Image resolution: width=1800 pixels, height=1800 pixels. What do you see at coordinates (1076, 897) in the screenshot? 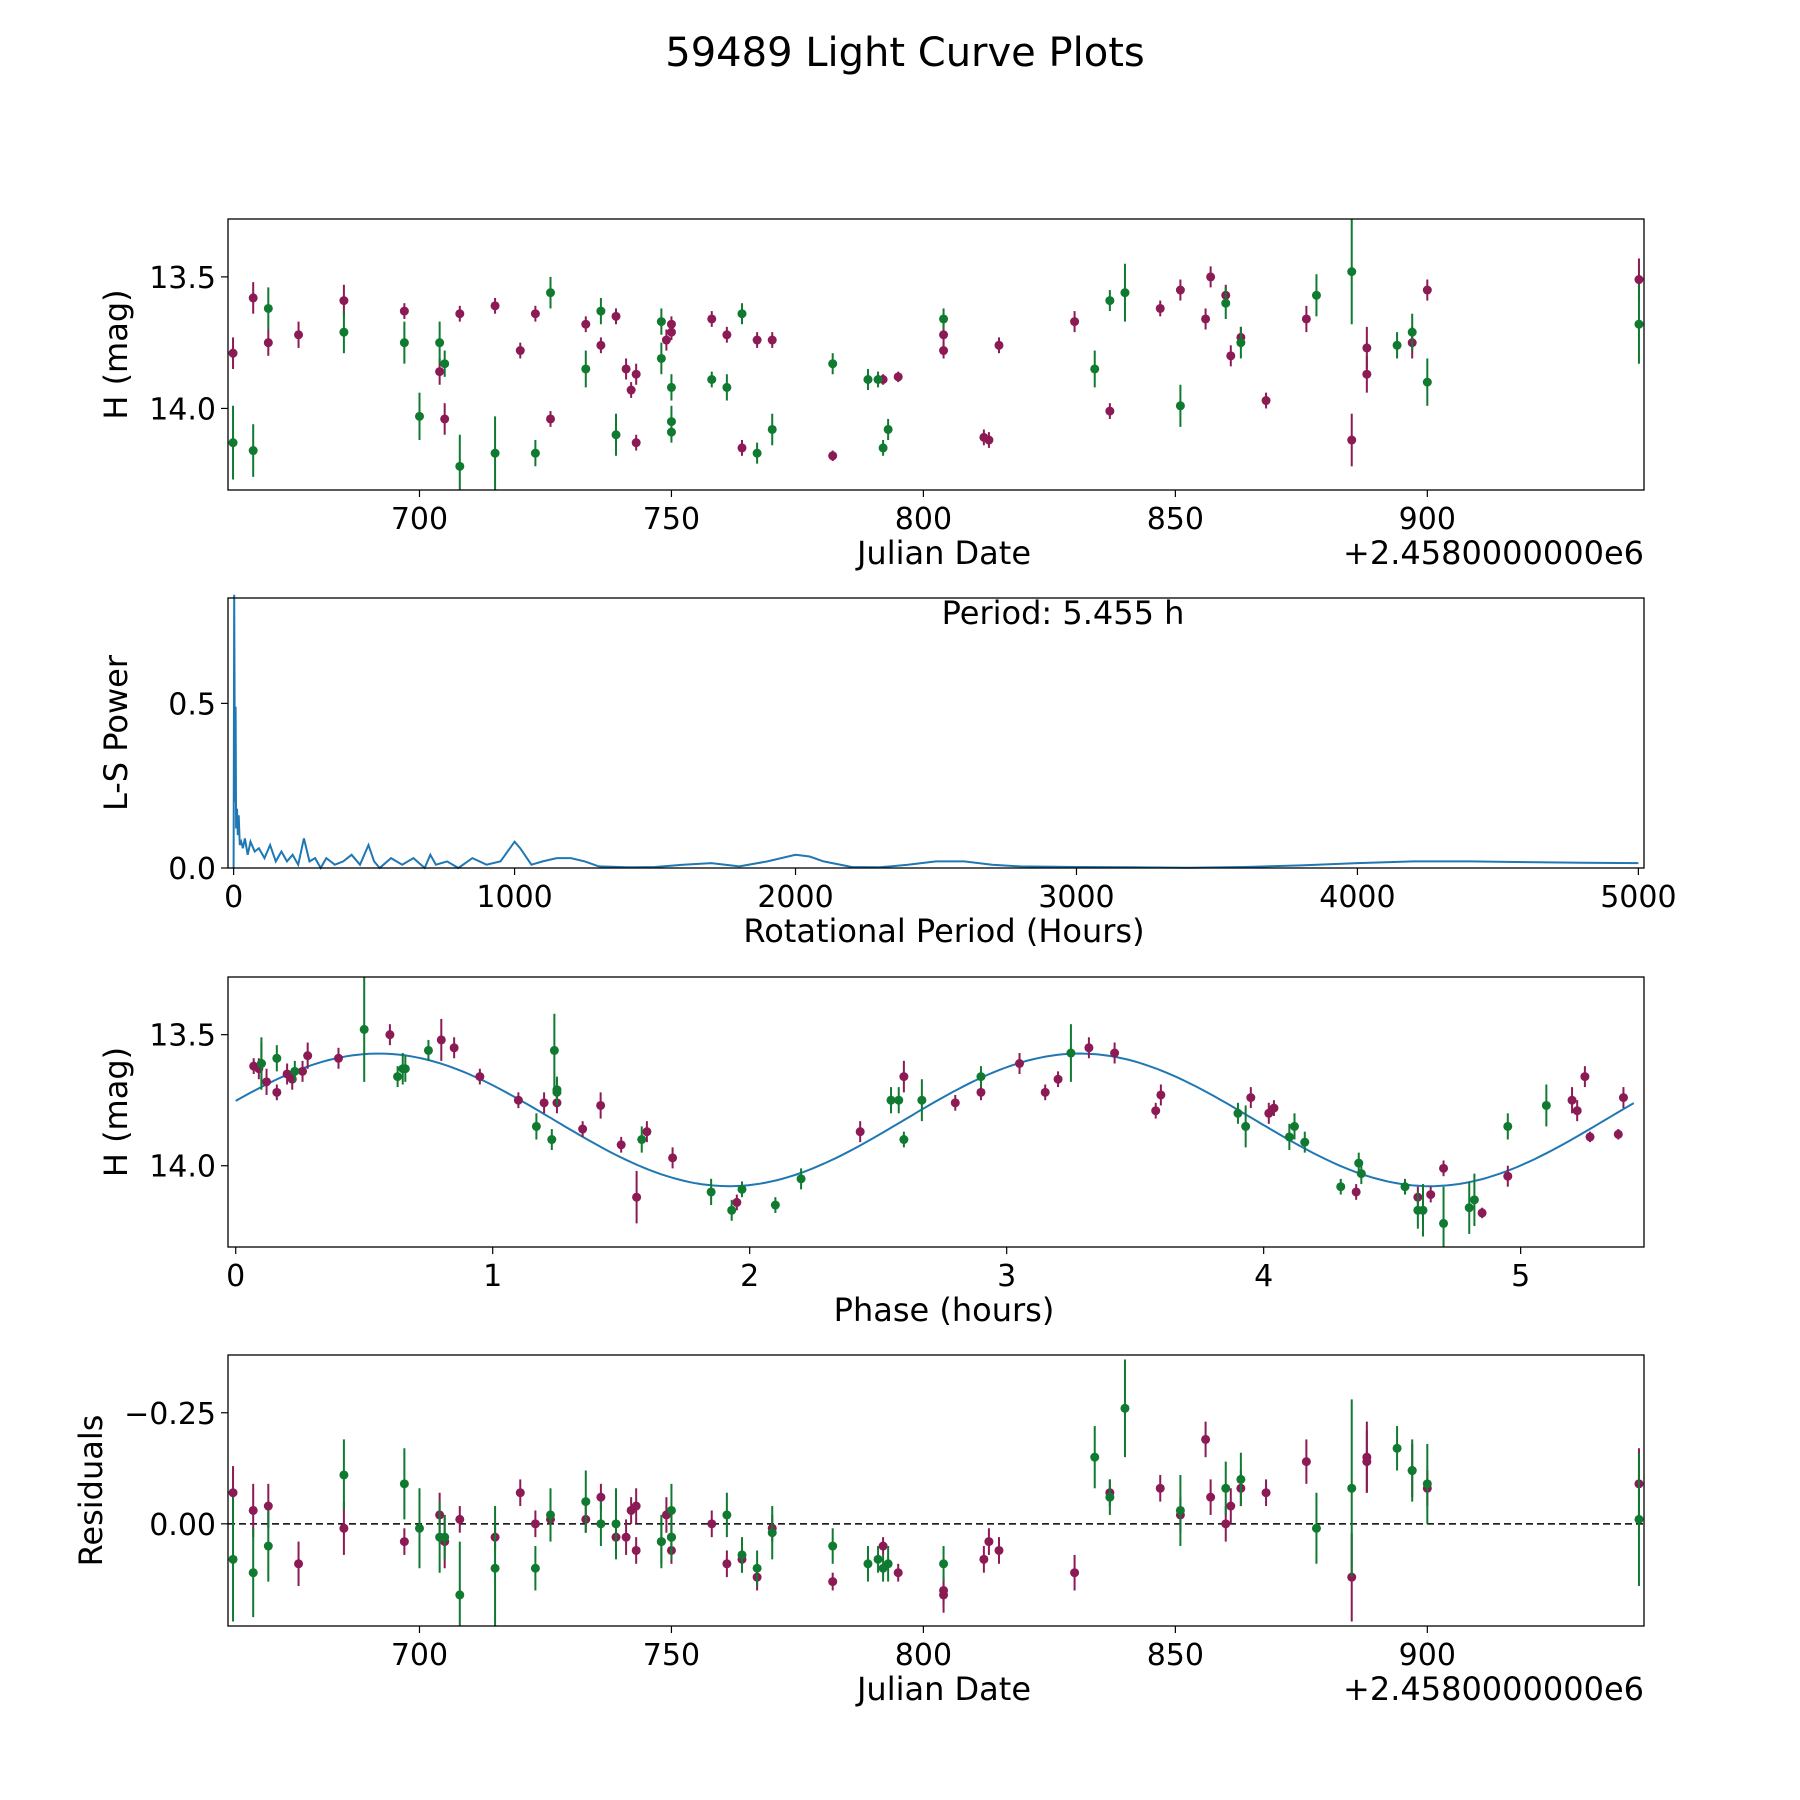
I see `x-tick-label: 3000` at bounding box center [1076, 897].